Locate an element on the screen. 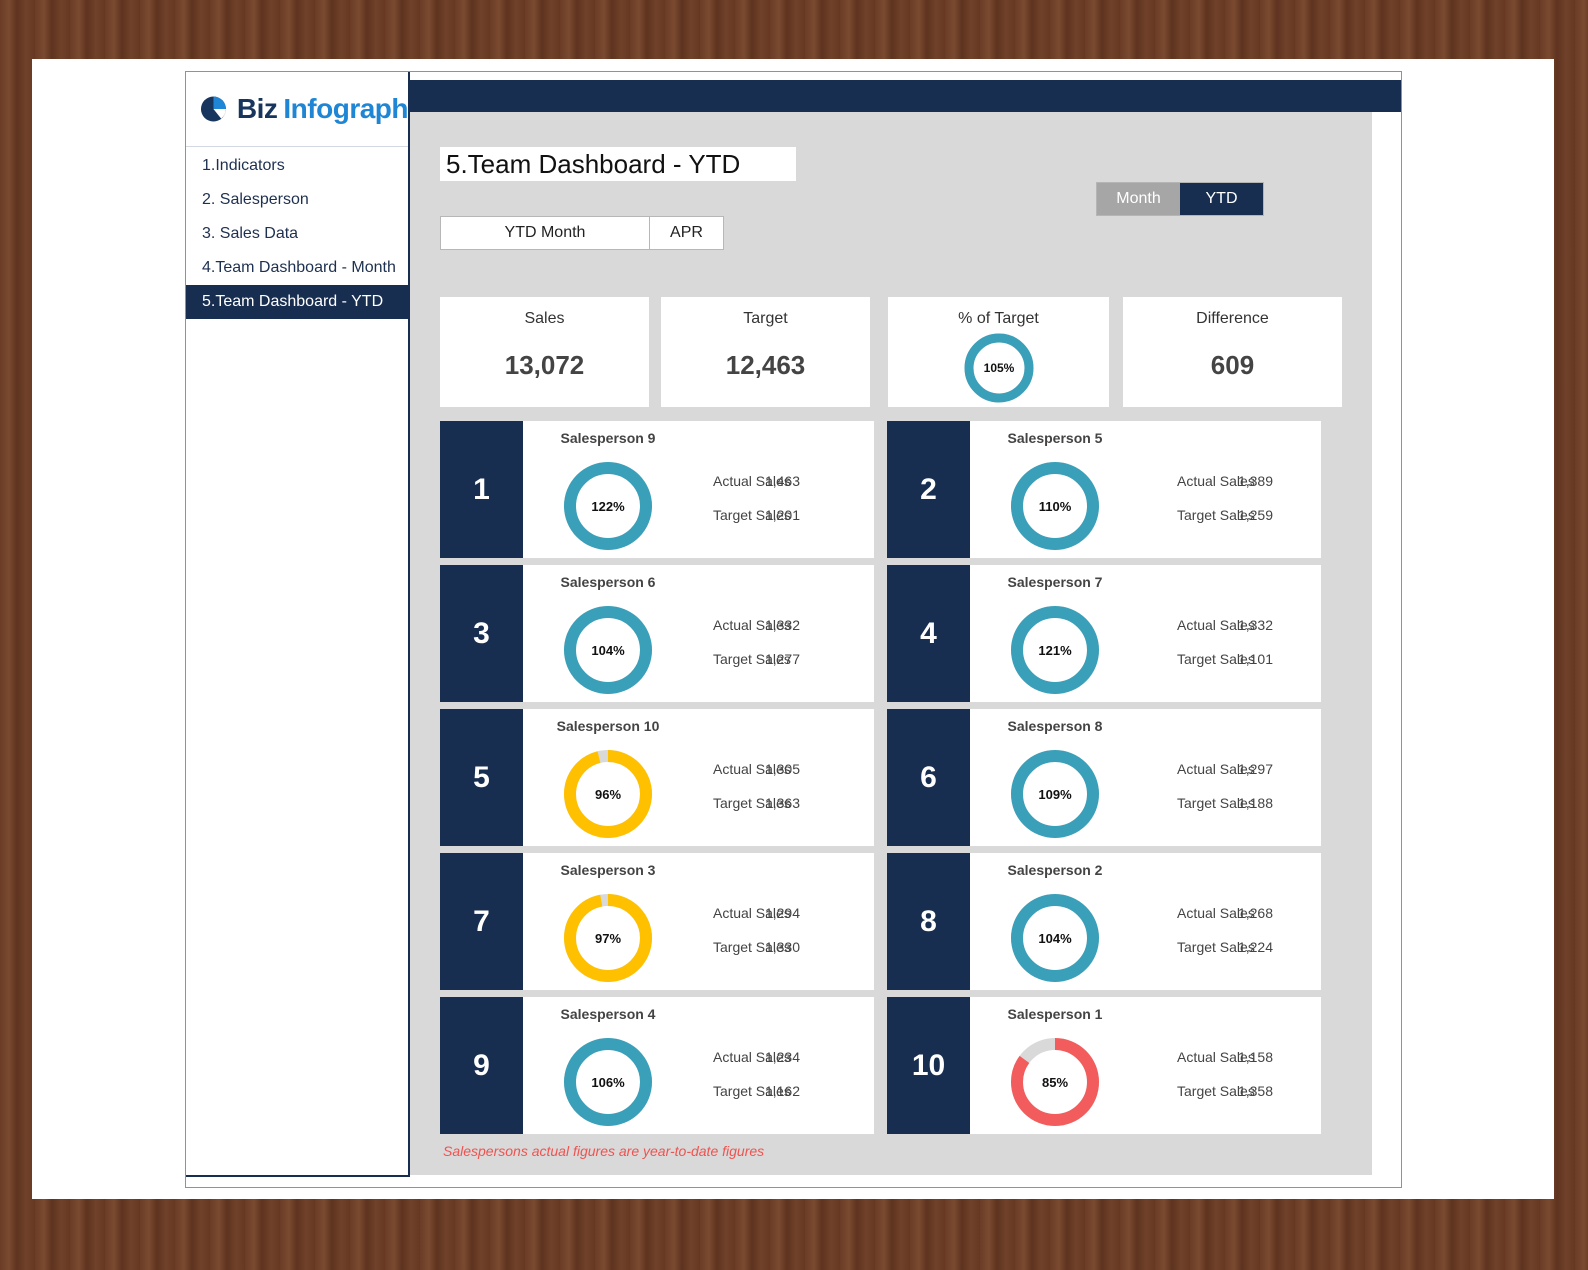 The height and width of the screenshot is (1270, 1588). donut-percent-label: 106% is located at coordinates (608, 1082).